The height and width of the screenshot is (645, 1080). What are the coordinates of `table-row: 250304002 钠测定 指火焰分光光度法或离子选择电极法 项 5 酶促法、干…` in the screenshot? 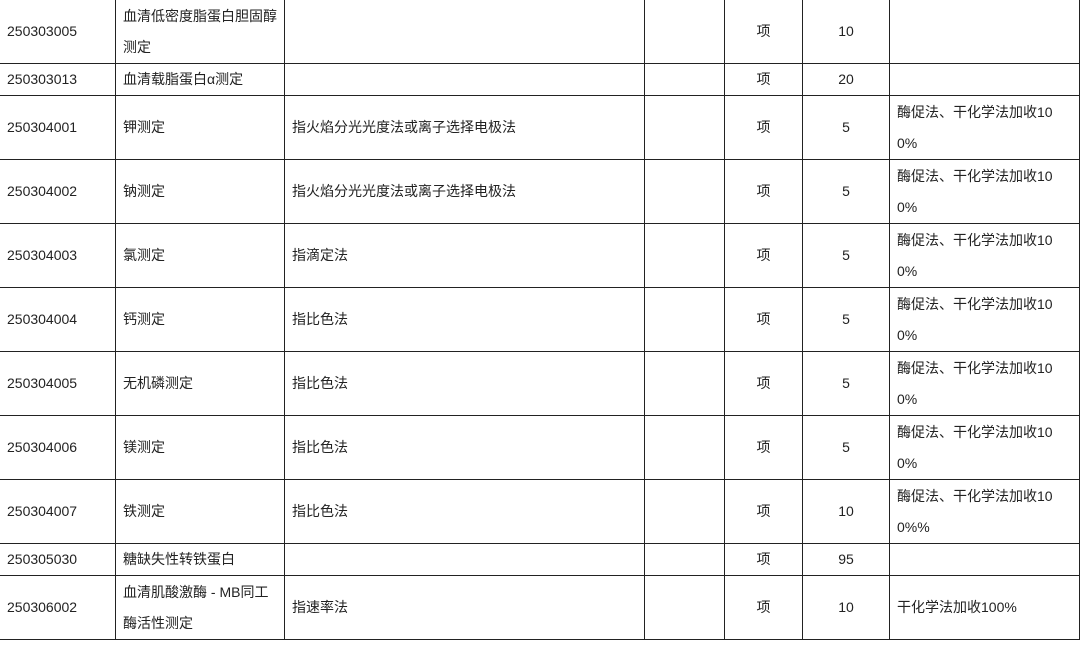 It's located at (540, 191).